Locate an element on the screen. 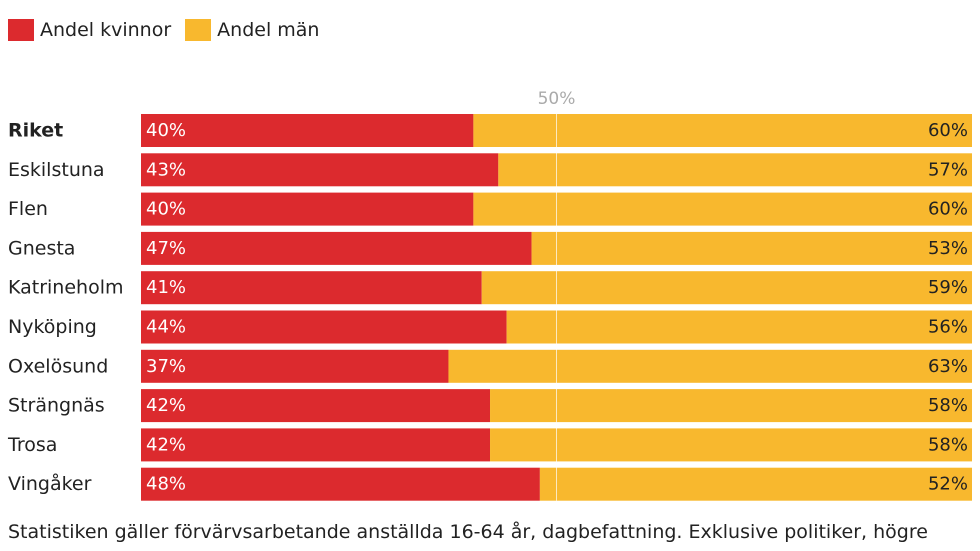 The height and width of the screenshot is (551, 980). value-label-women-katrineholm: 41% is located at coordinates (166, 287).